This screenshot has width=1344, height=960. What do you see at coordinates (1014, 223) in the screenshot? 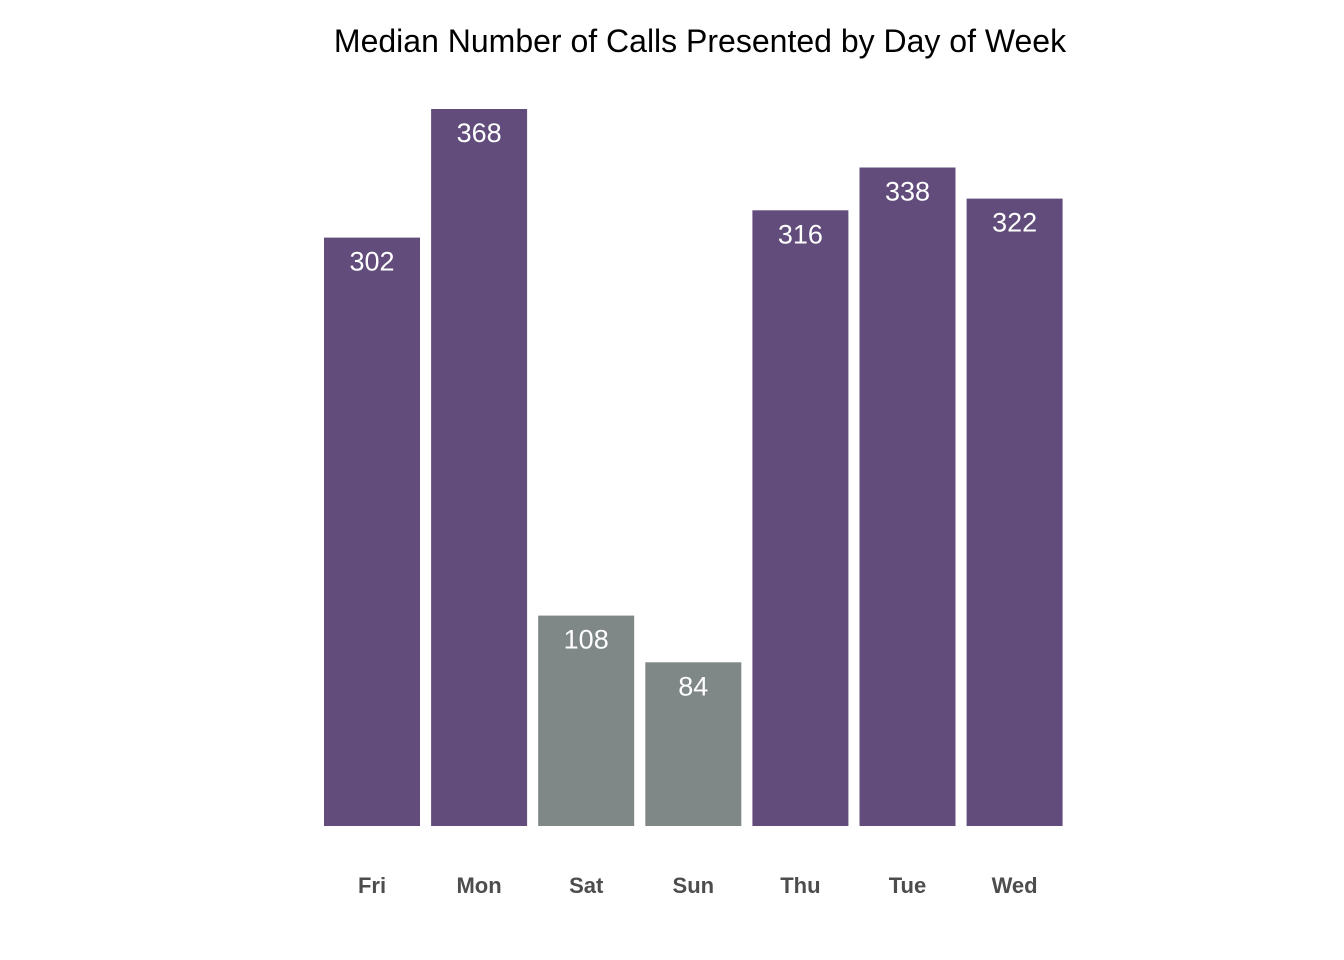
I see `data-label-wed: 322` at bounding box center [1014, 223].